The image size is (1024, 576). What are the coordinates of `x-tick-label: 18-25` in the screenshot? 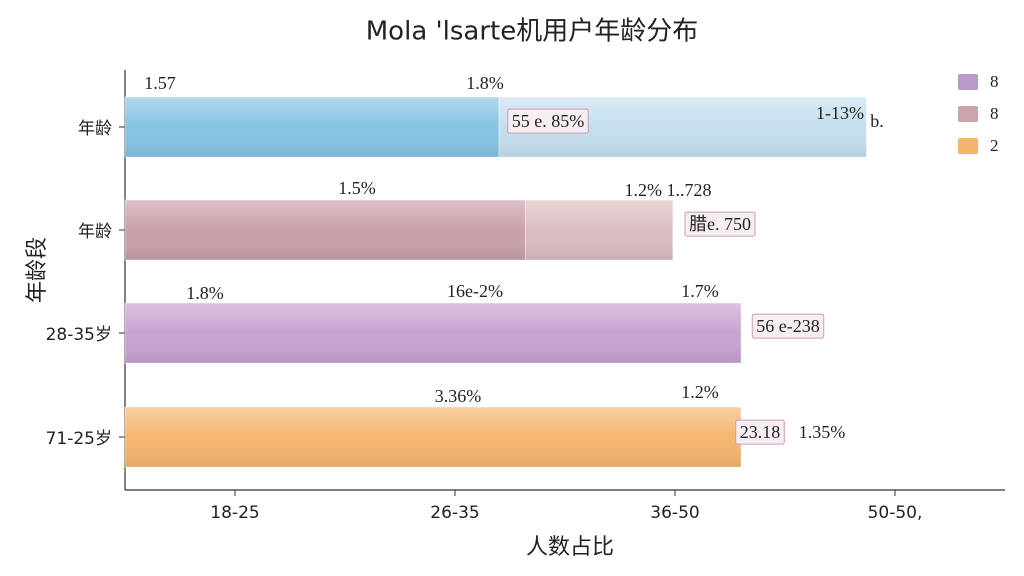 It's located at (234, 513).